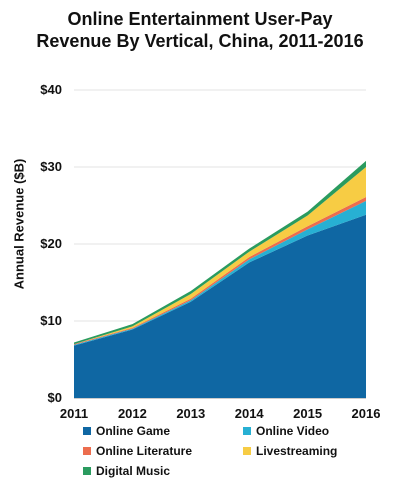 This screenshot has width=400, height=483. What do you see at coordinates (51, 89) in the screenshot?
I see `y-tick-label: $40` at bounding box center [51, 89].